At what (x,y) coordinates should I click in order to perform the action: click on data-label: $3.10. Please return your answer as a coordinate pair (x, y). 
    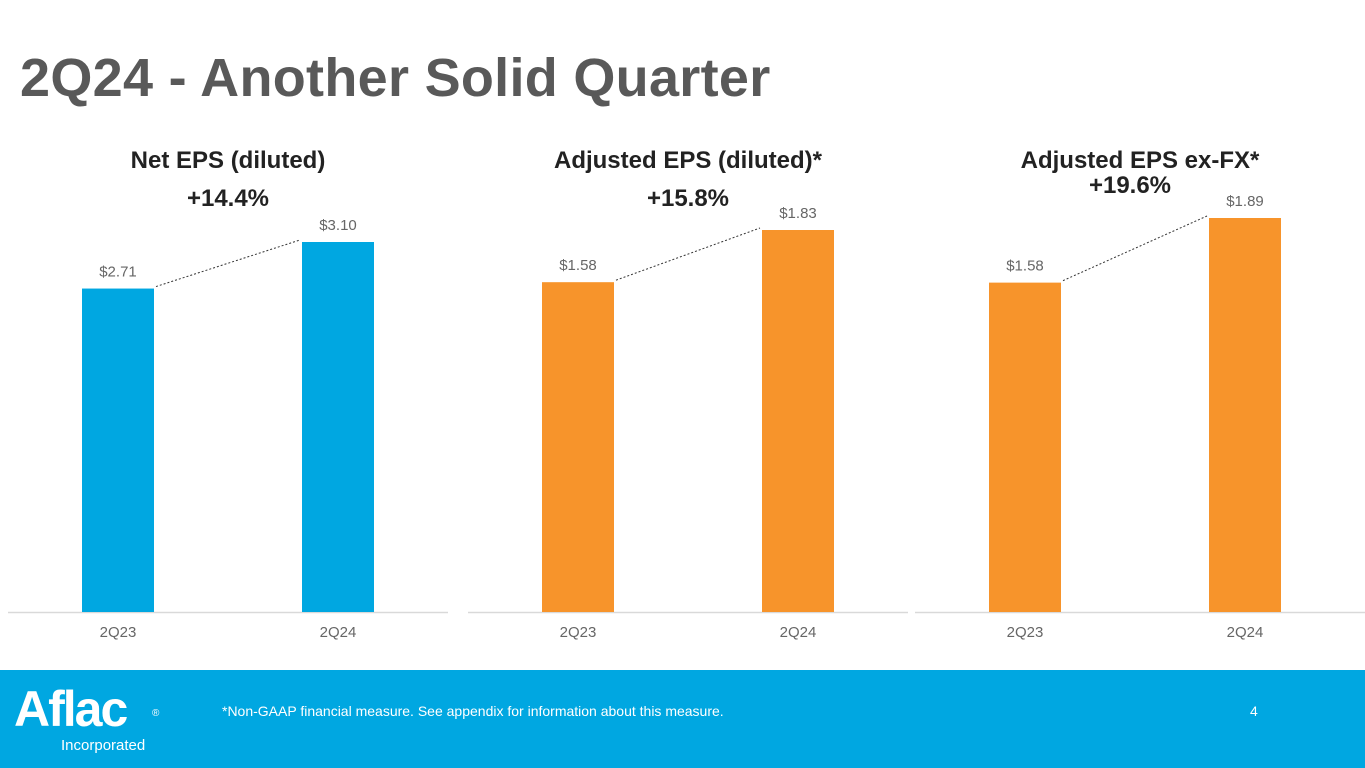
    Looking at the image, I should click on (338, 225).